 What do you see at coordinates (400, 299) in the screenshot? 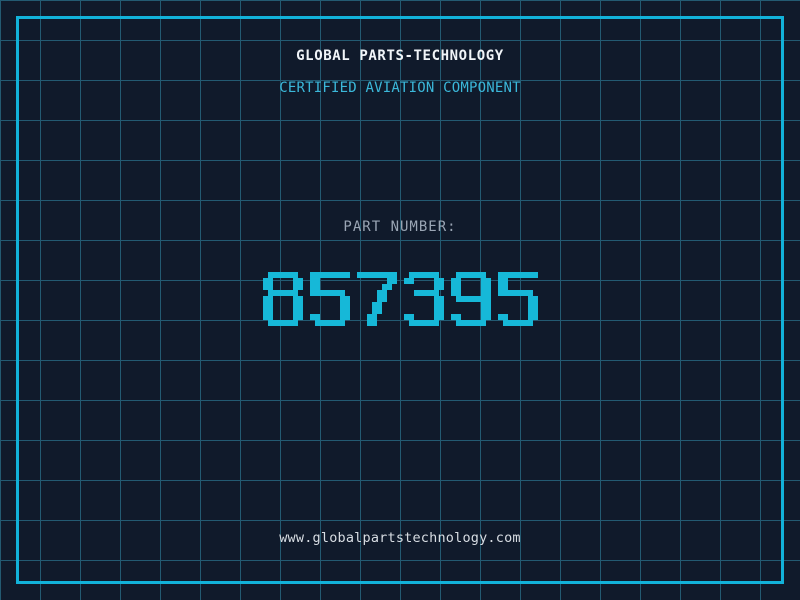
I see `part-number-digits` at bounding box center [400, 299].